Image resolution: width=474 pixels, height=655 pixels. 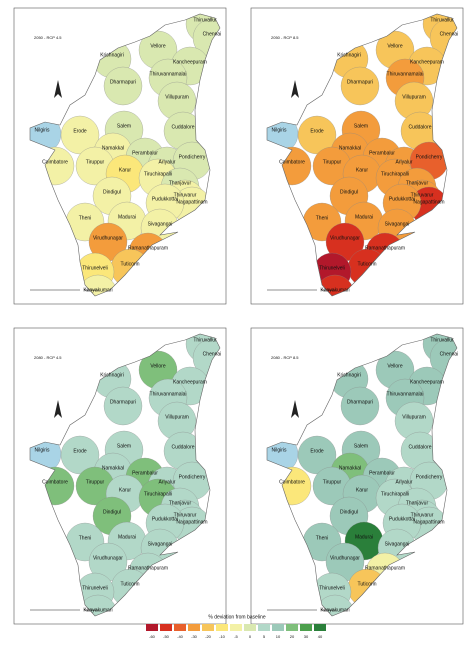 What do you see at coordinates (320, 636) in the screenshot?
I see `legend-label: 40` at bounding box center [320, 636].